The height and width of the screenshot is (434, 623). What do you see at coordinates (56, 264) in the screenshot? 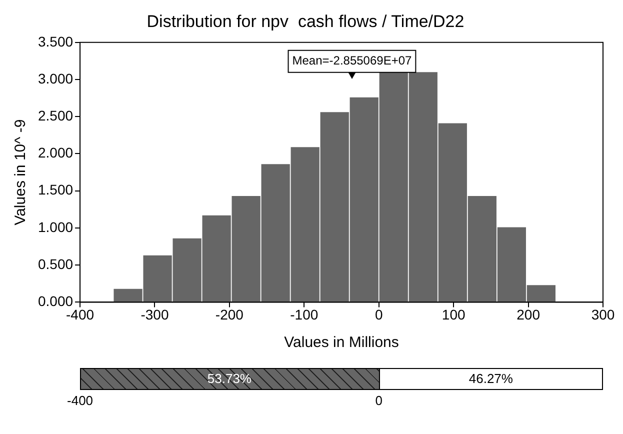
I see `y-tick-label: 0.500` at bounding box center [56, 264].